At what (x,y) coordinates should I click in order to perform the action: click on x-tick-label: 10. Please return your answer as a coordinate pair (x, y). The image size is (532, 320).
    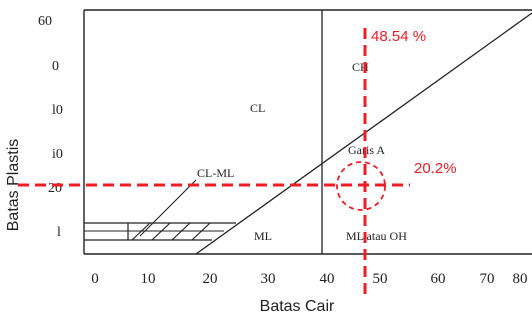
    Looking at the image, I should click on (148, 279).